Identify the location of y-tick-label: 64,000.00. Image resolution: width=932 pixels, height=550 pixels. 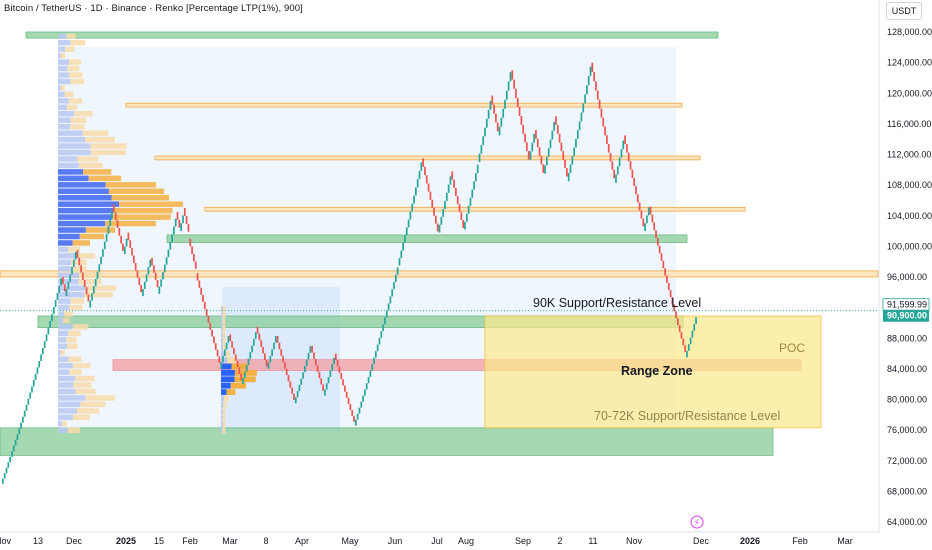
(907, 522).